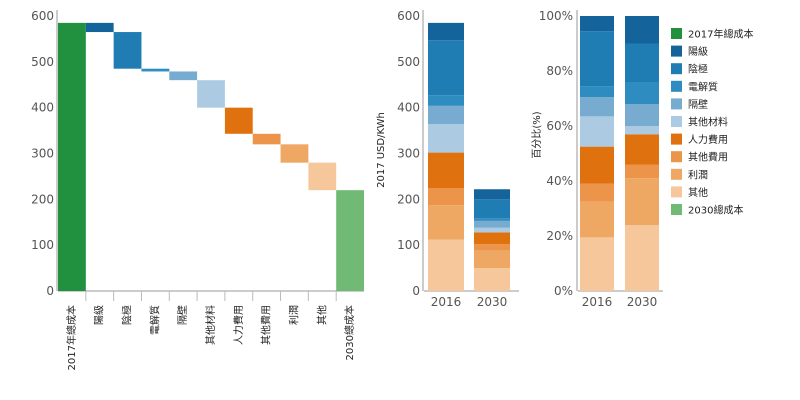 This screenshot has height=400, width=800. Describe the element at coordinates (321, 315) in the screenshot. I see `waterfall-x-tick-label: 其他` at that location.